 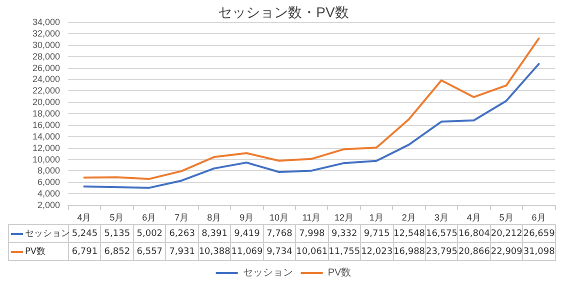 What do you see at coordinates (441, 251) in the screenshot?
I see `data-label: 23,795` at bounding box center [441, 251].